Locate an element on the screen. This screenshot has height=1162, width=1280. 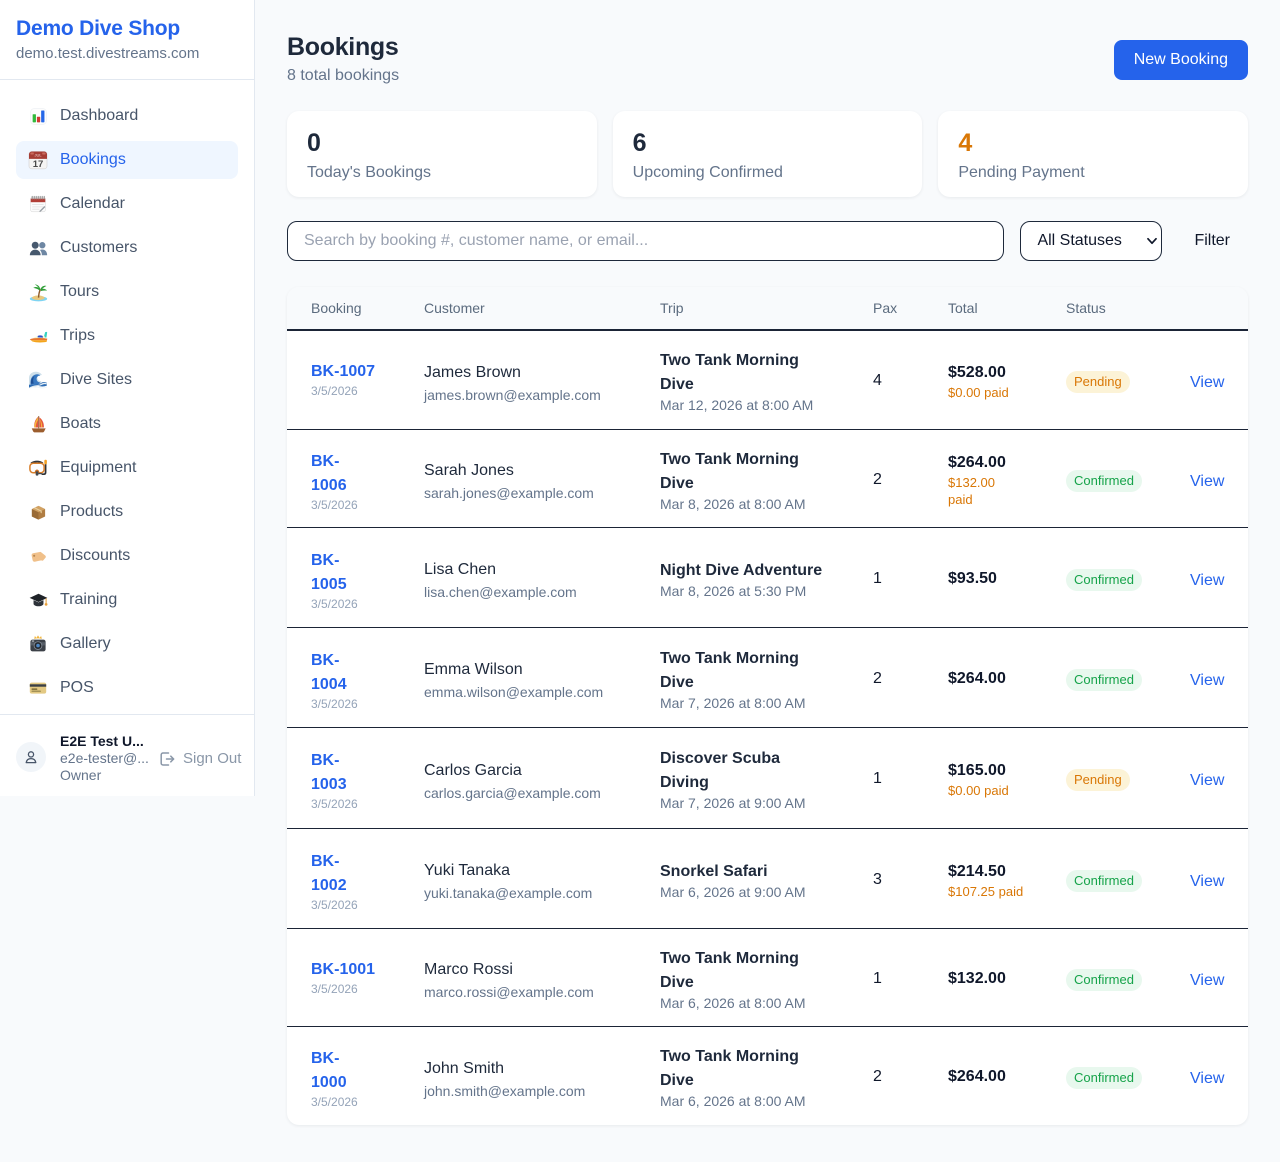
svg-text: 17 is located at coordinates (38, 164).